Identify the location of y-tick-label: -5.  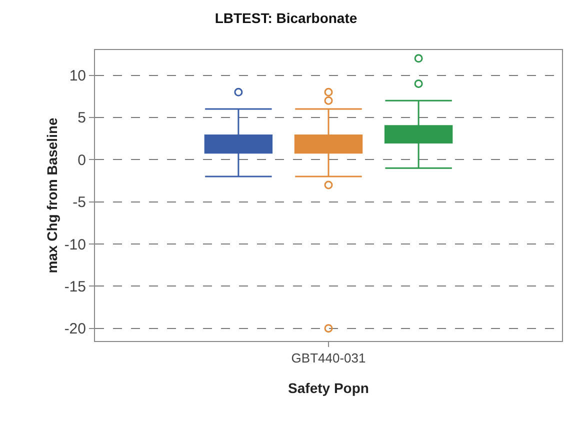
(79, 203).